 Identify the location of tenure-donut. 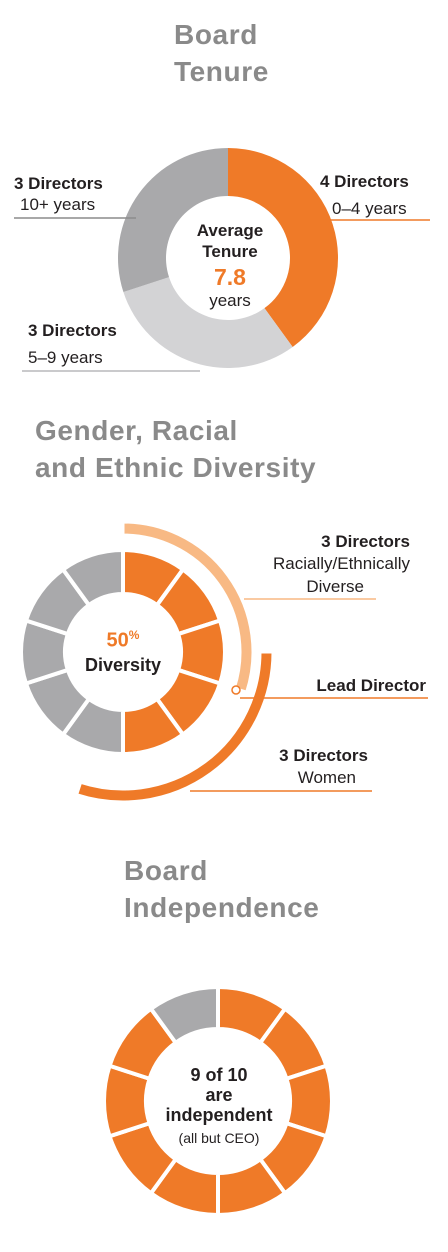
(228, 258).